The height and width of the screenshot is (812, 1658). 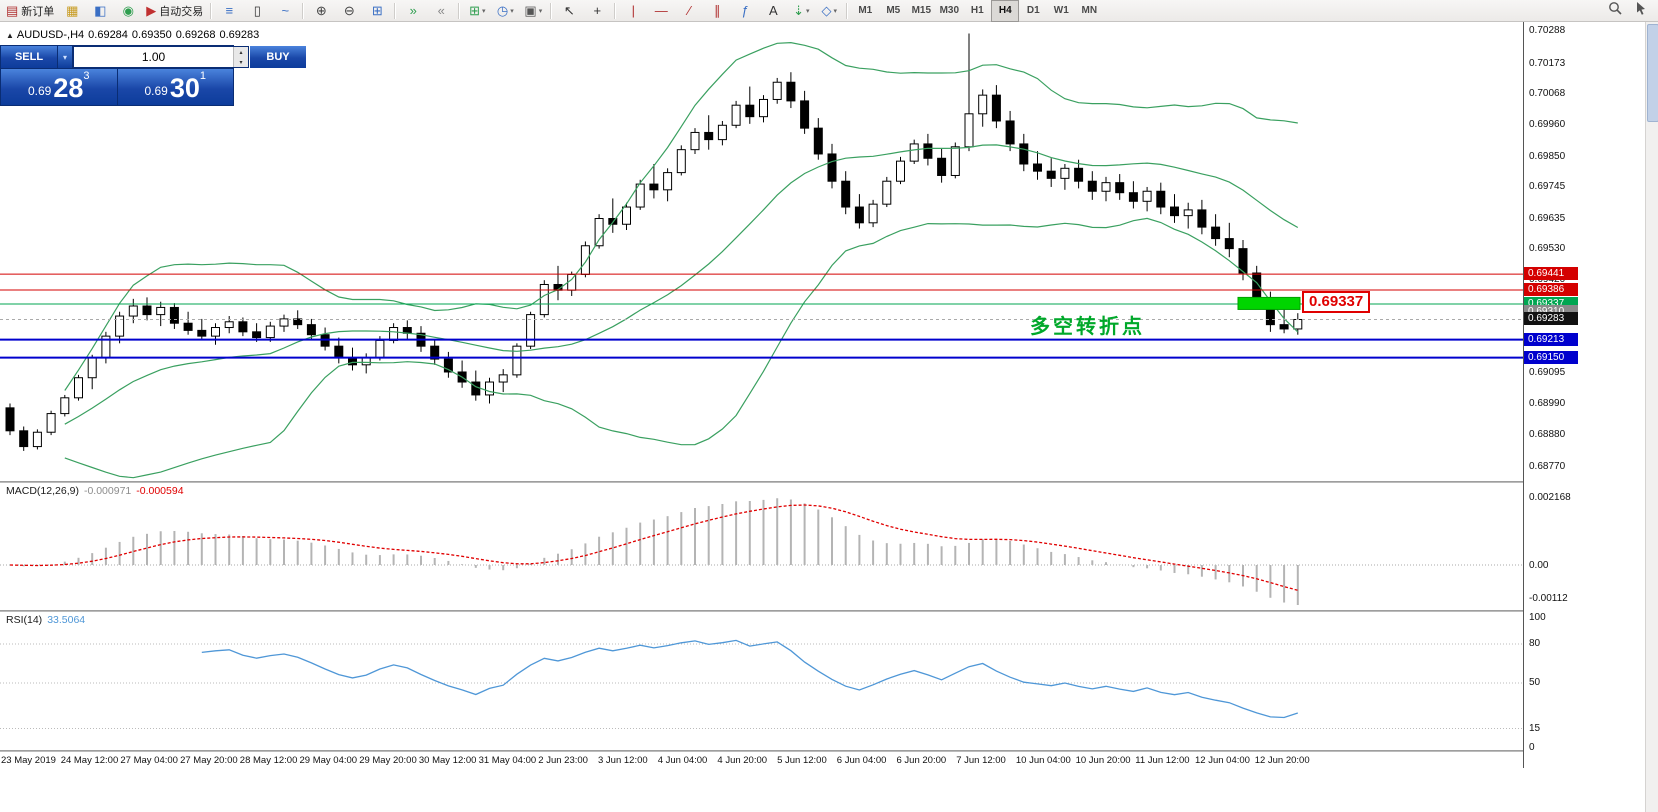 I want to click on terminal-icon: ◉, so click(x=128, y=10).